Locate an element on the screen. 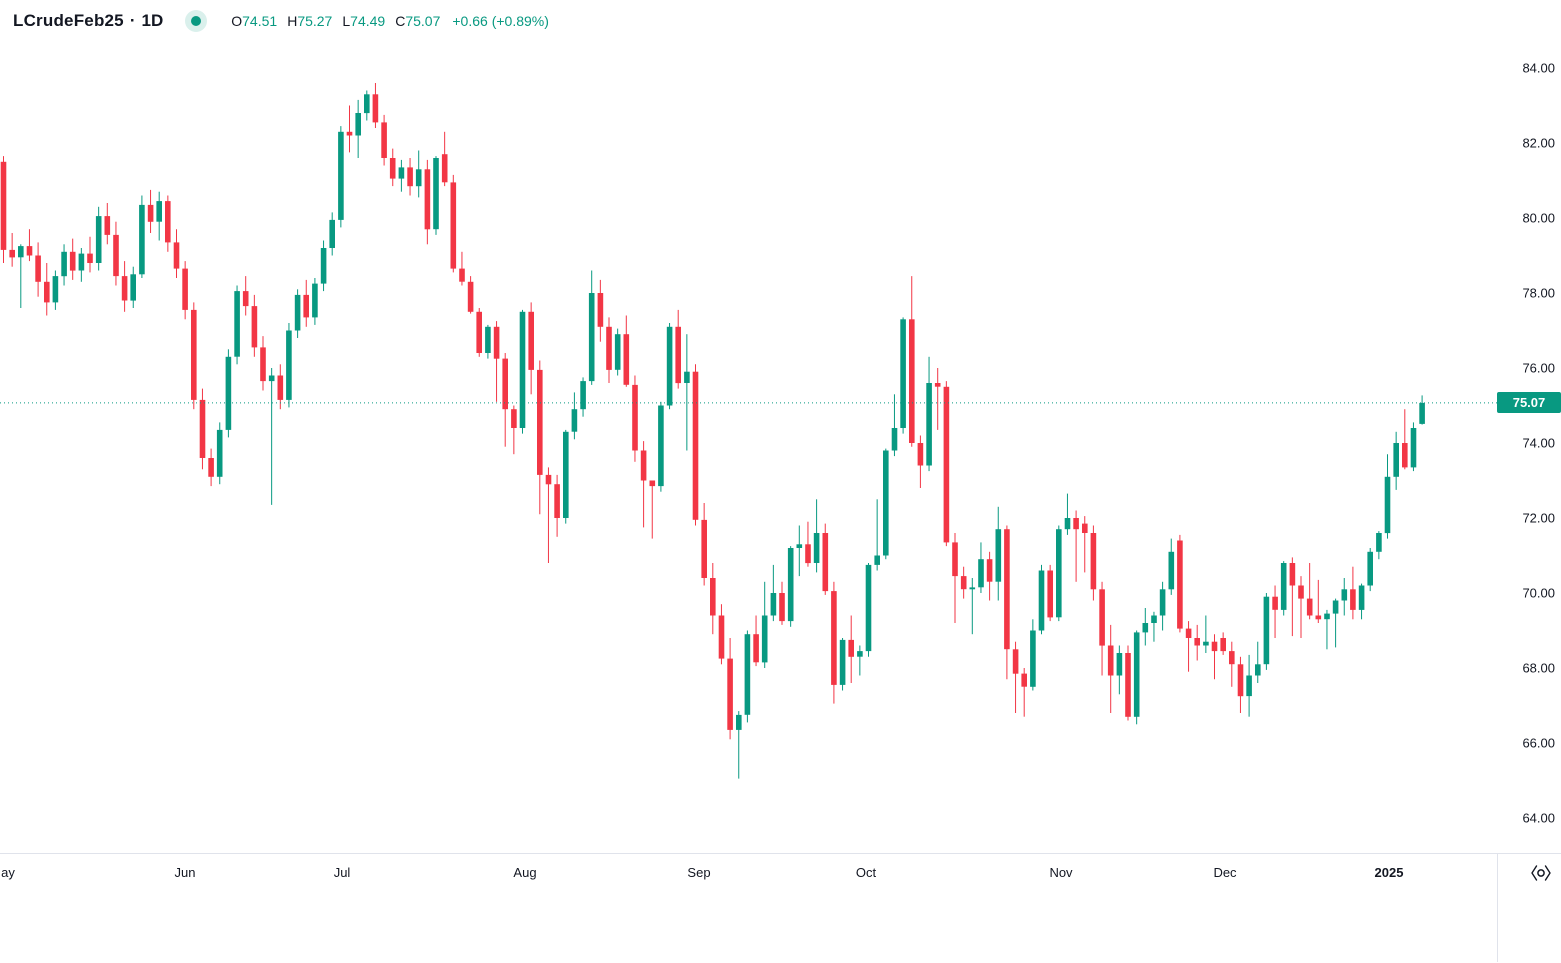 The height and width of the screenshot is (963, 1561). price-tick-label: 82.00 is located at coordinates (1538, 143).